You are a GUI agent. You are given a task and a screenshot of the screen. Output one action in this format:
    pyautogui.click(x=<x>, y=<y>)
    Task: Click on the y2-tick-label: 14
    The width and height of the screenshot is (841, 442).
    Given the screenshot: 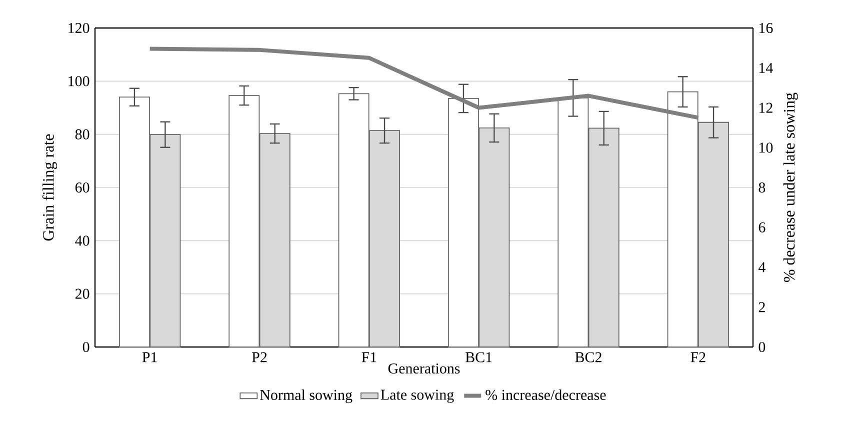 What is the action you would take?
    pyautogui.click(x=766, y=67)
    